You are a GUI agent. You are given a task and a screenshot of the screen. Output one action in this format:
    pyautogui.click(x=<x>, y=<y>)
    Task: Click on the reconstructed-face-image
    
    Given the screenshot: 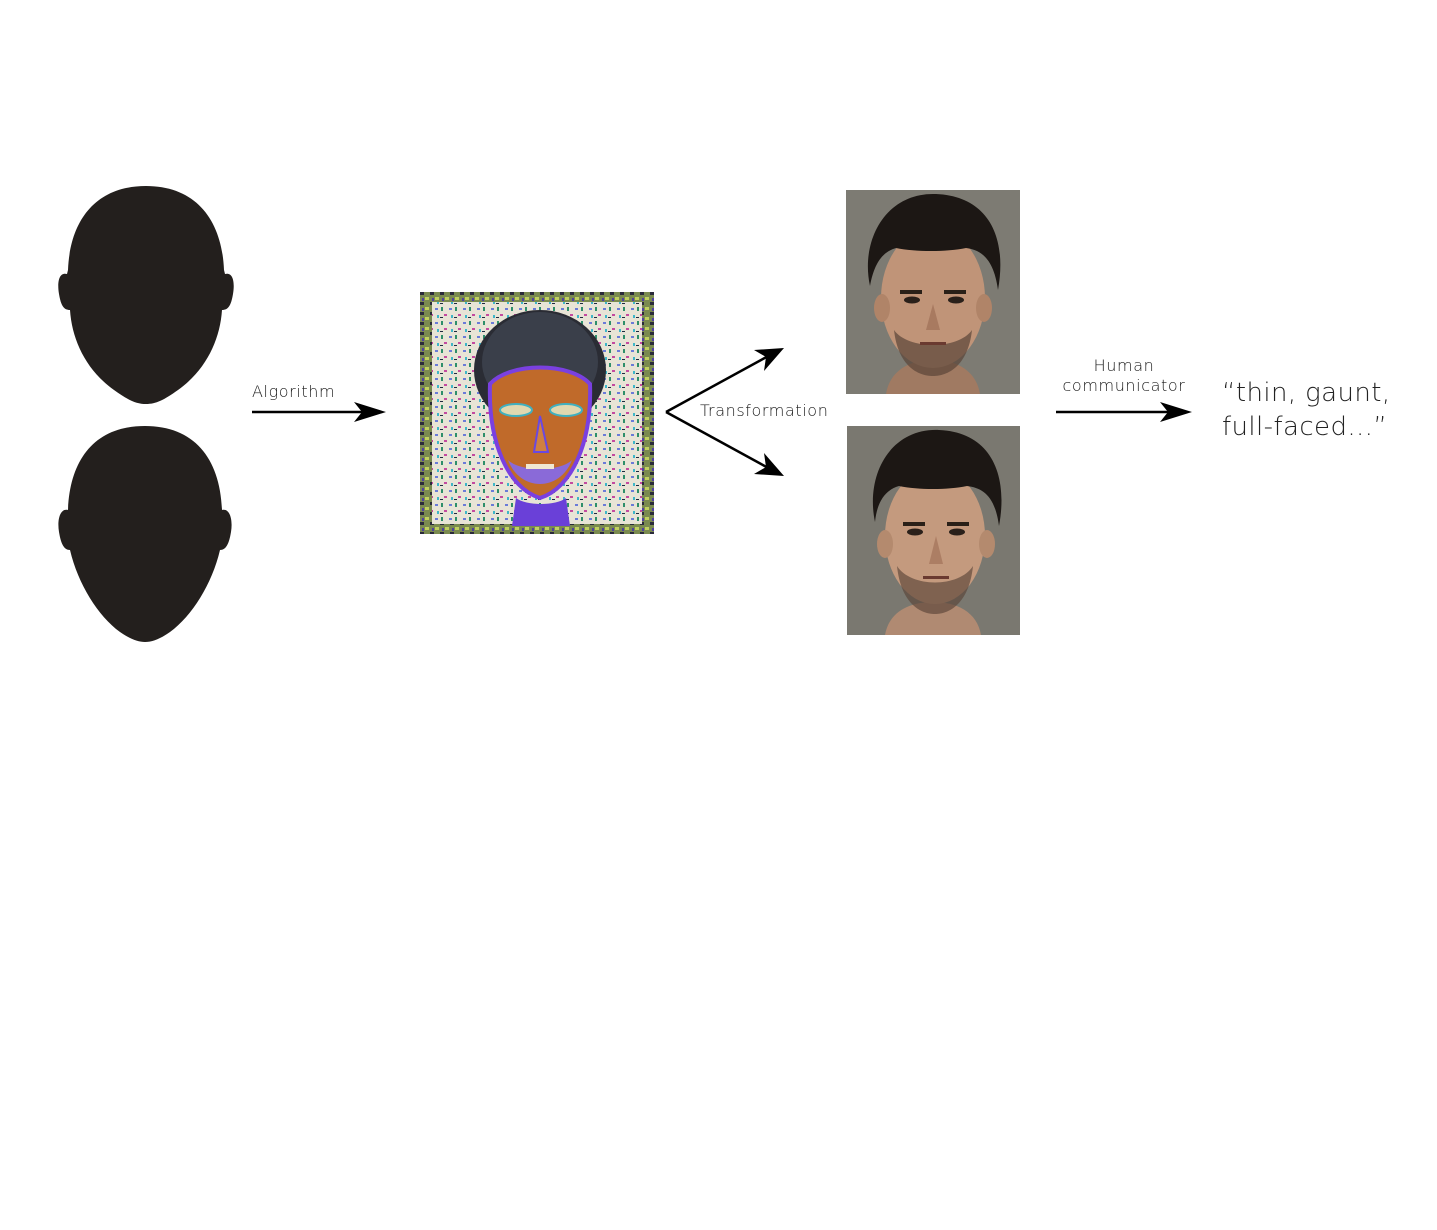 What is the action you would take?
    pyautogui.click(x=537, y=413)
    